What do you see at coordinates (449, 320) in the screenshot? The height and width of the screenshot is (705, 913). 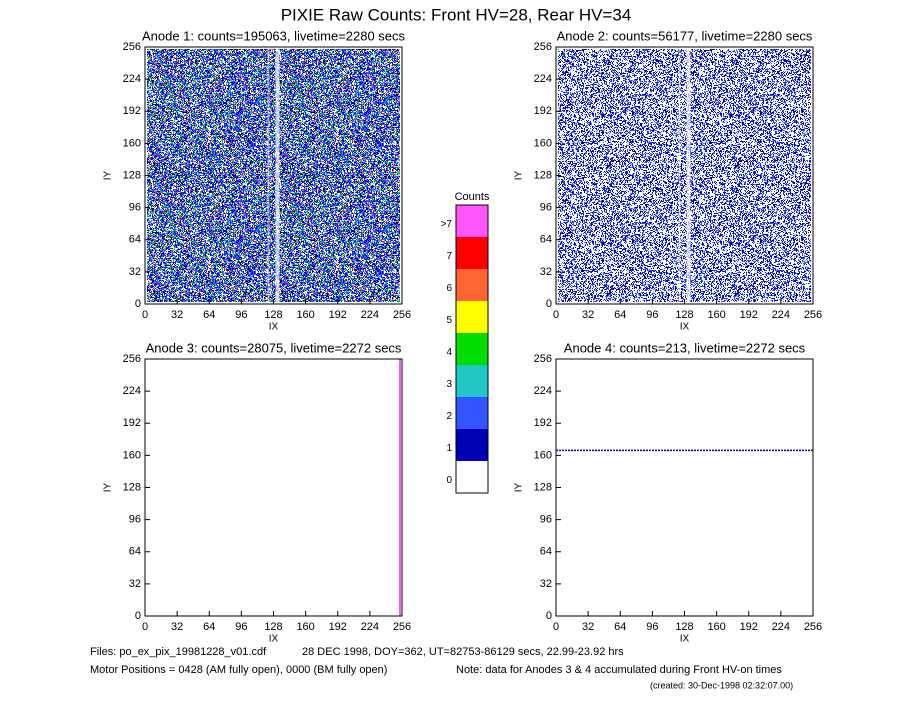 I see `colorbar-label: 5` at bounding box center [449, 320].